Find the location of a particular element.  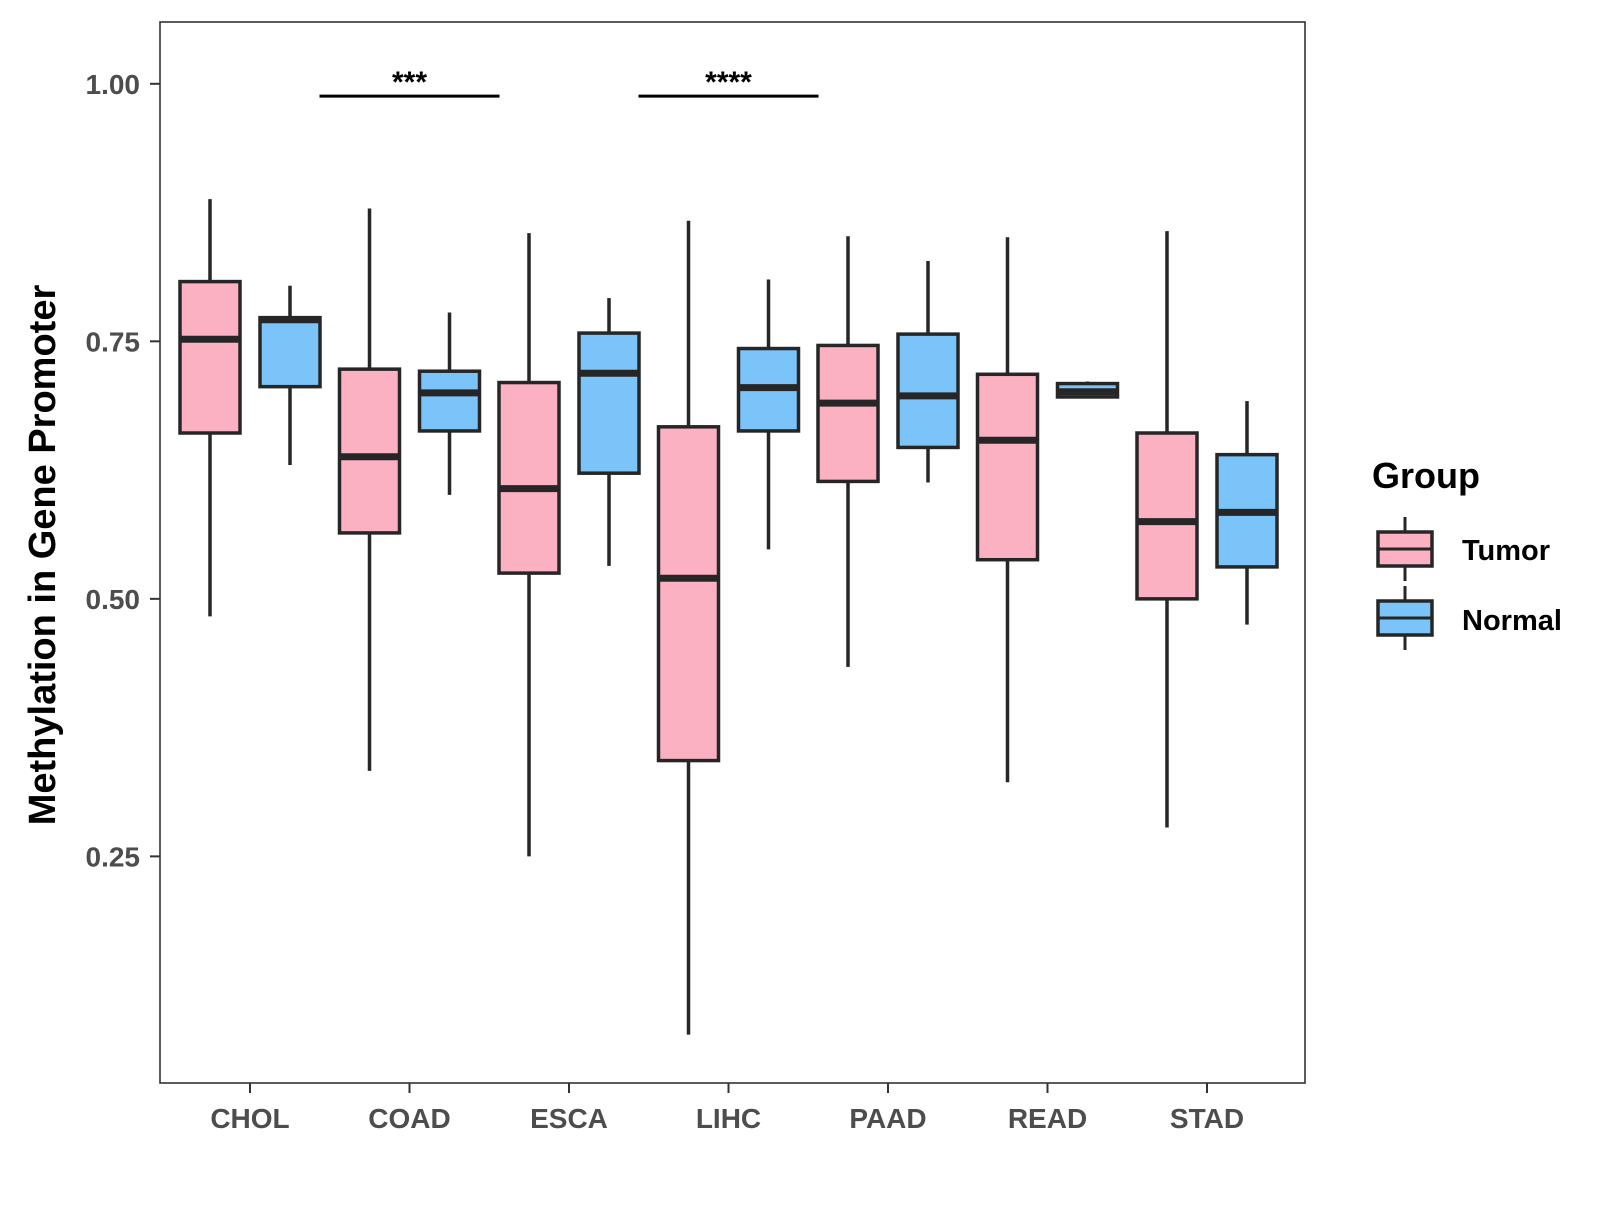

y-axis: 0.25 0.50 0.75 1.00 is located at coordinates (123, 470).